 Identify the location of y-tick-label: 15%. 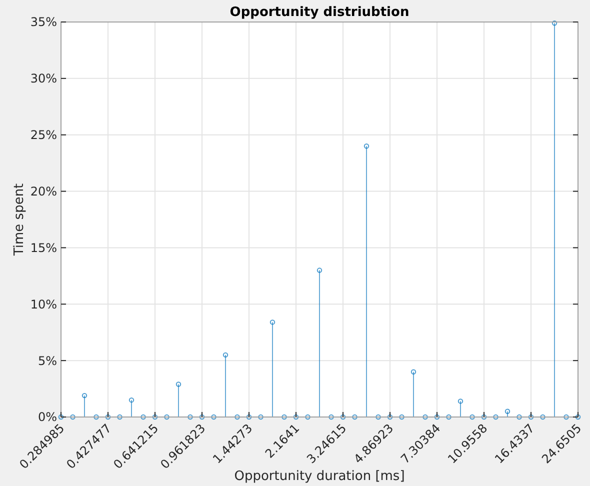
(43, 247).